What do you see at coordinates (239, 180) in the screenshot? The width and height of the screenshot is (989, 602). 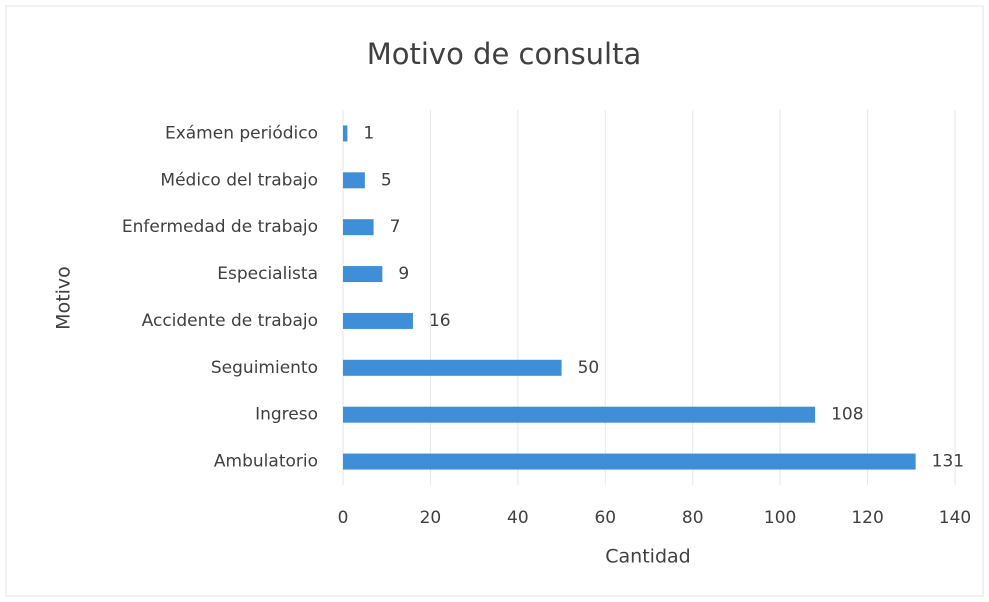 I see `y-tick-label: Médico del trabajo` at bounding box center [239, 180].